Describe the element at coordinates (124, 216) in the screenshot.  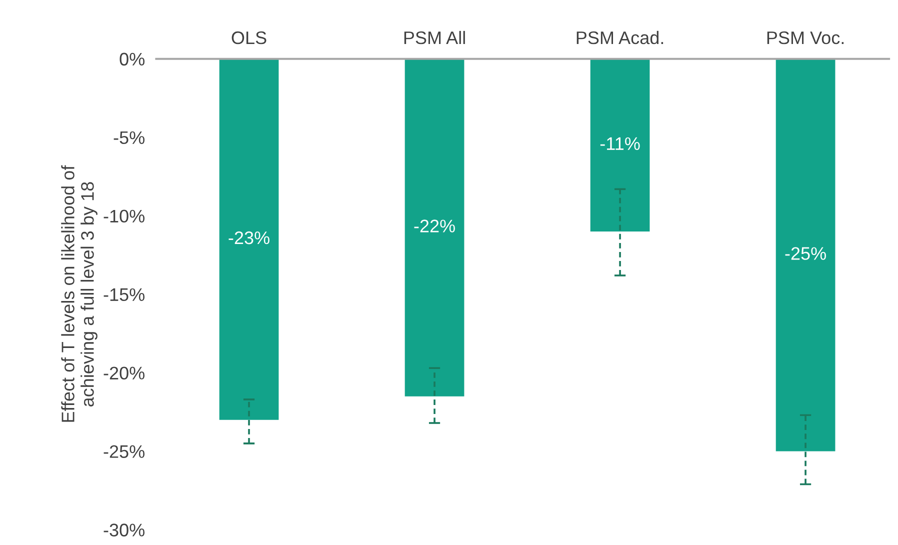
I see `y-tick-label: -10%` at that location.